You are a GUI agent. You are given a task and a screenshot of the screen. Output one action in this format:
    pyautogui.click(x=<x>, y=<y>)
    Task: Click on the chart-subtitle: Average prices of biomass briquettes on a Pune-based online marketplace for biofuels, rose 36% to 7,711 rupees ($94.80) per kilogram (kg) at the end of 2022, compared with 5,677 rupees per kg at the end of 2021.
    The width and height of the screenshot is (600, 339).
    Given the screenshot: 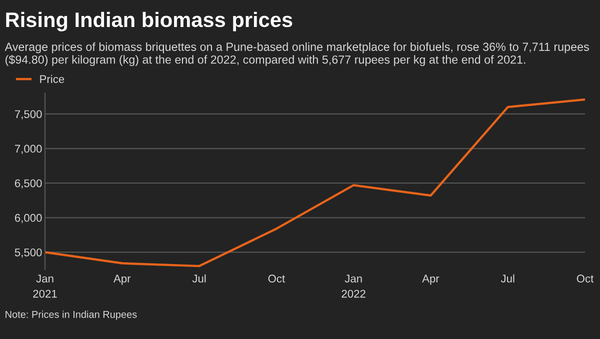 What is the action you would take?
    pyautogui.click(x=296, y=54)
    